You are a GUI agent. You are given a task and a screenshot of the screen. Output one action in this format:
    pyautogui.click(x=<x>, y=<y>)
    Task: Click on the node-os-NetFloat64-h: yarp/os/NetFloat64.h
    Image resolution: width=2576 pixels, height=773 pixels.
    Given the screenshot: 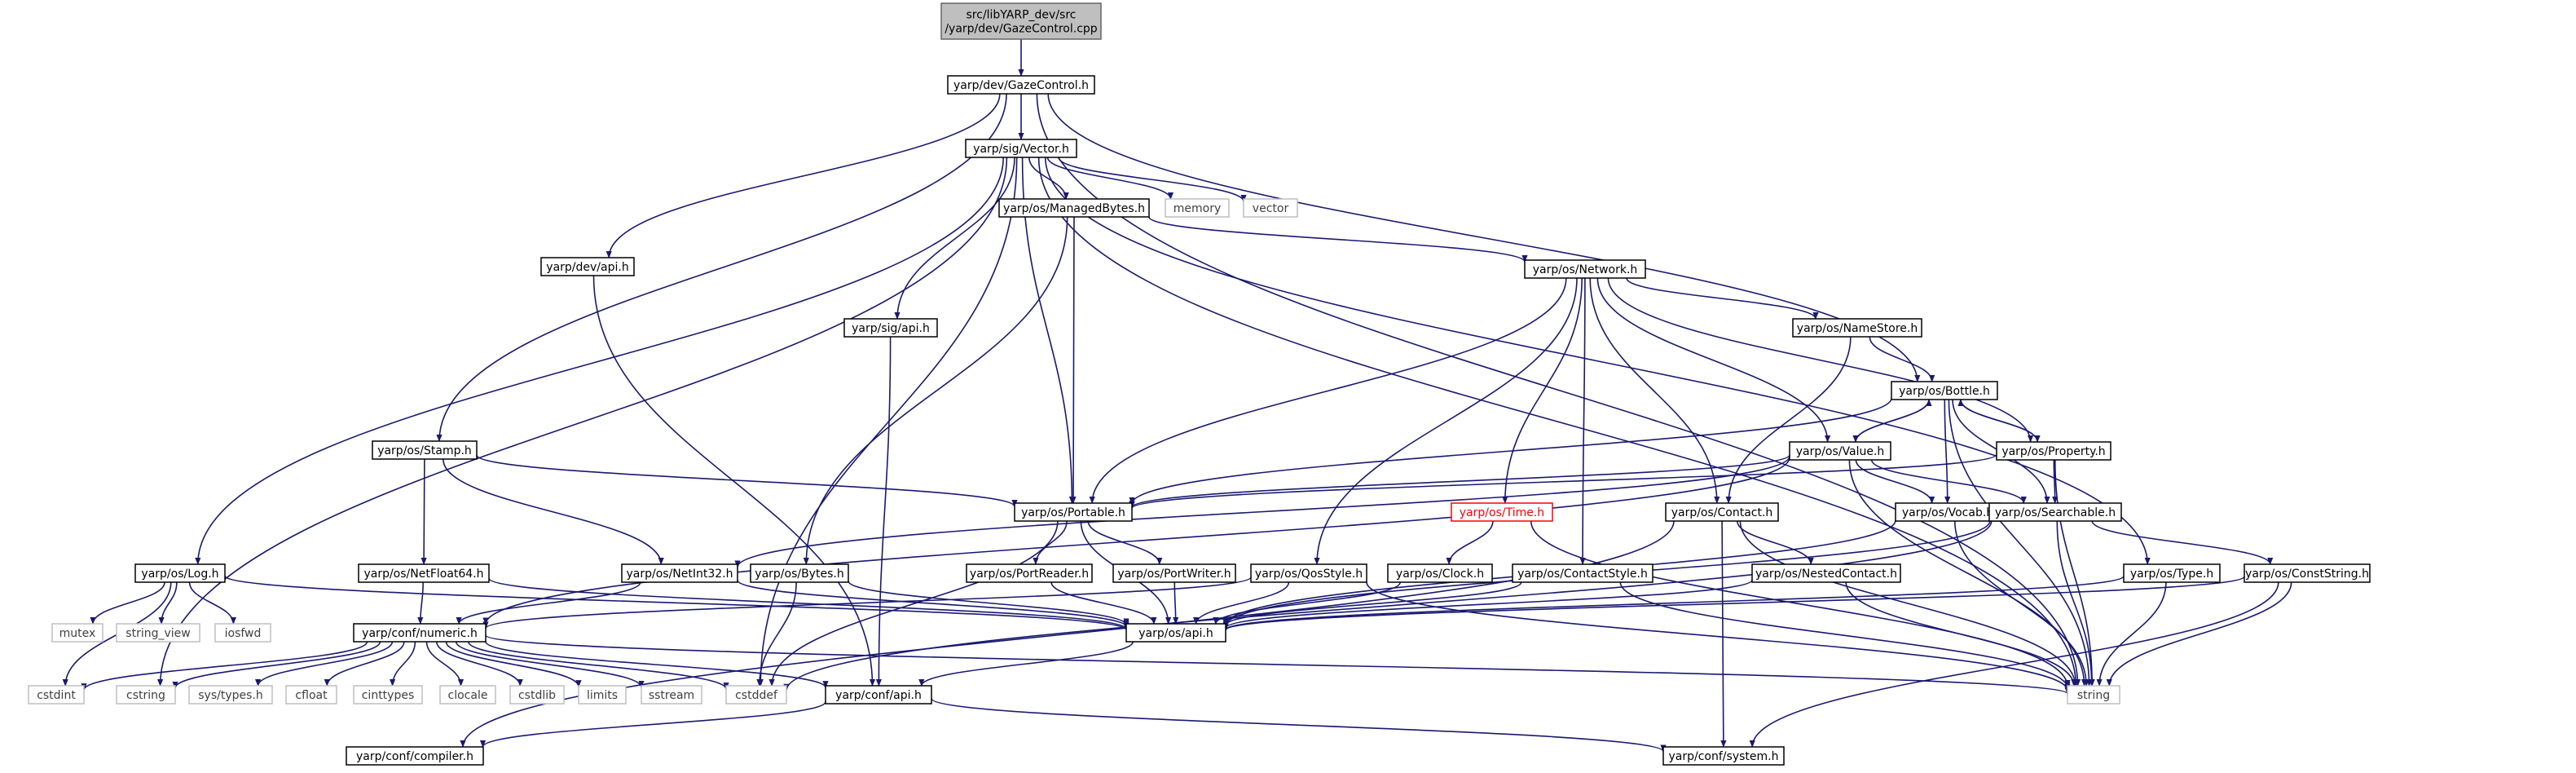 What is the action you would take?
    pyautogui.click(x=424, y=573)
    